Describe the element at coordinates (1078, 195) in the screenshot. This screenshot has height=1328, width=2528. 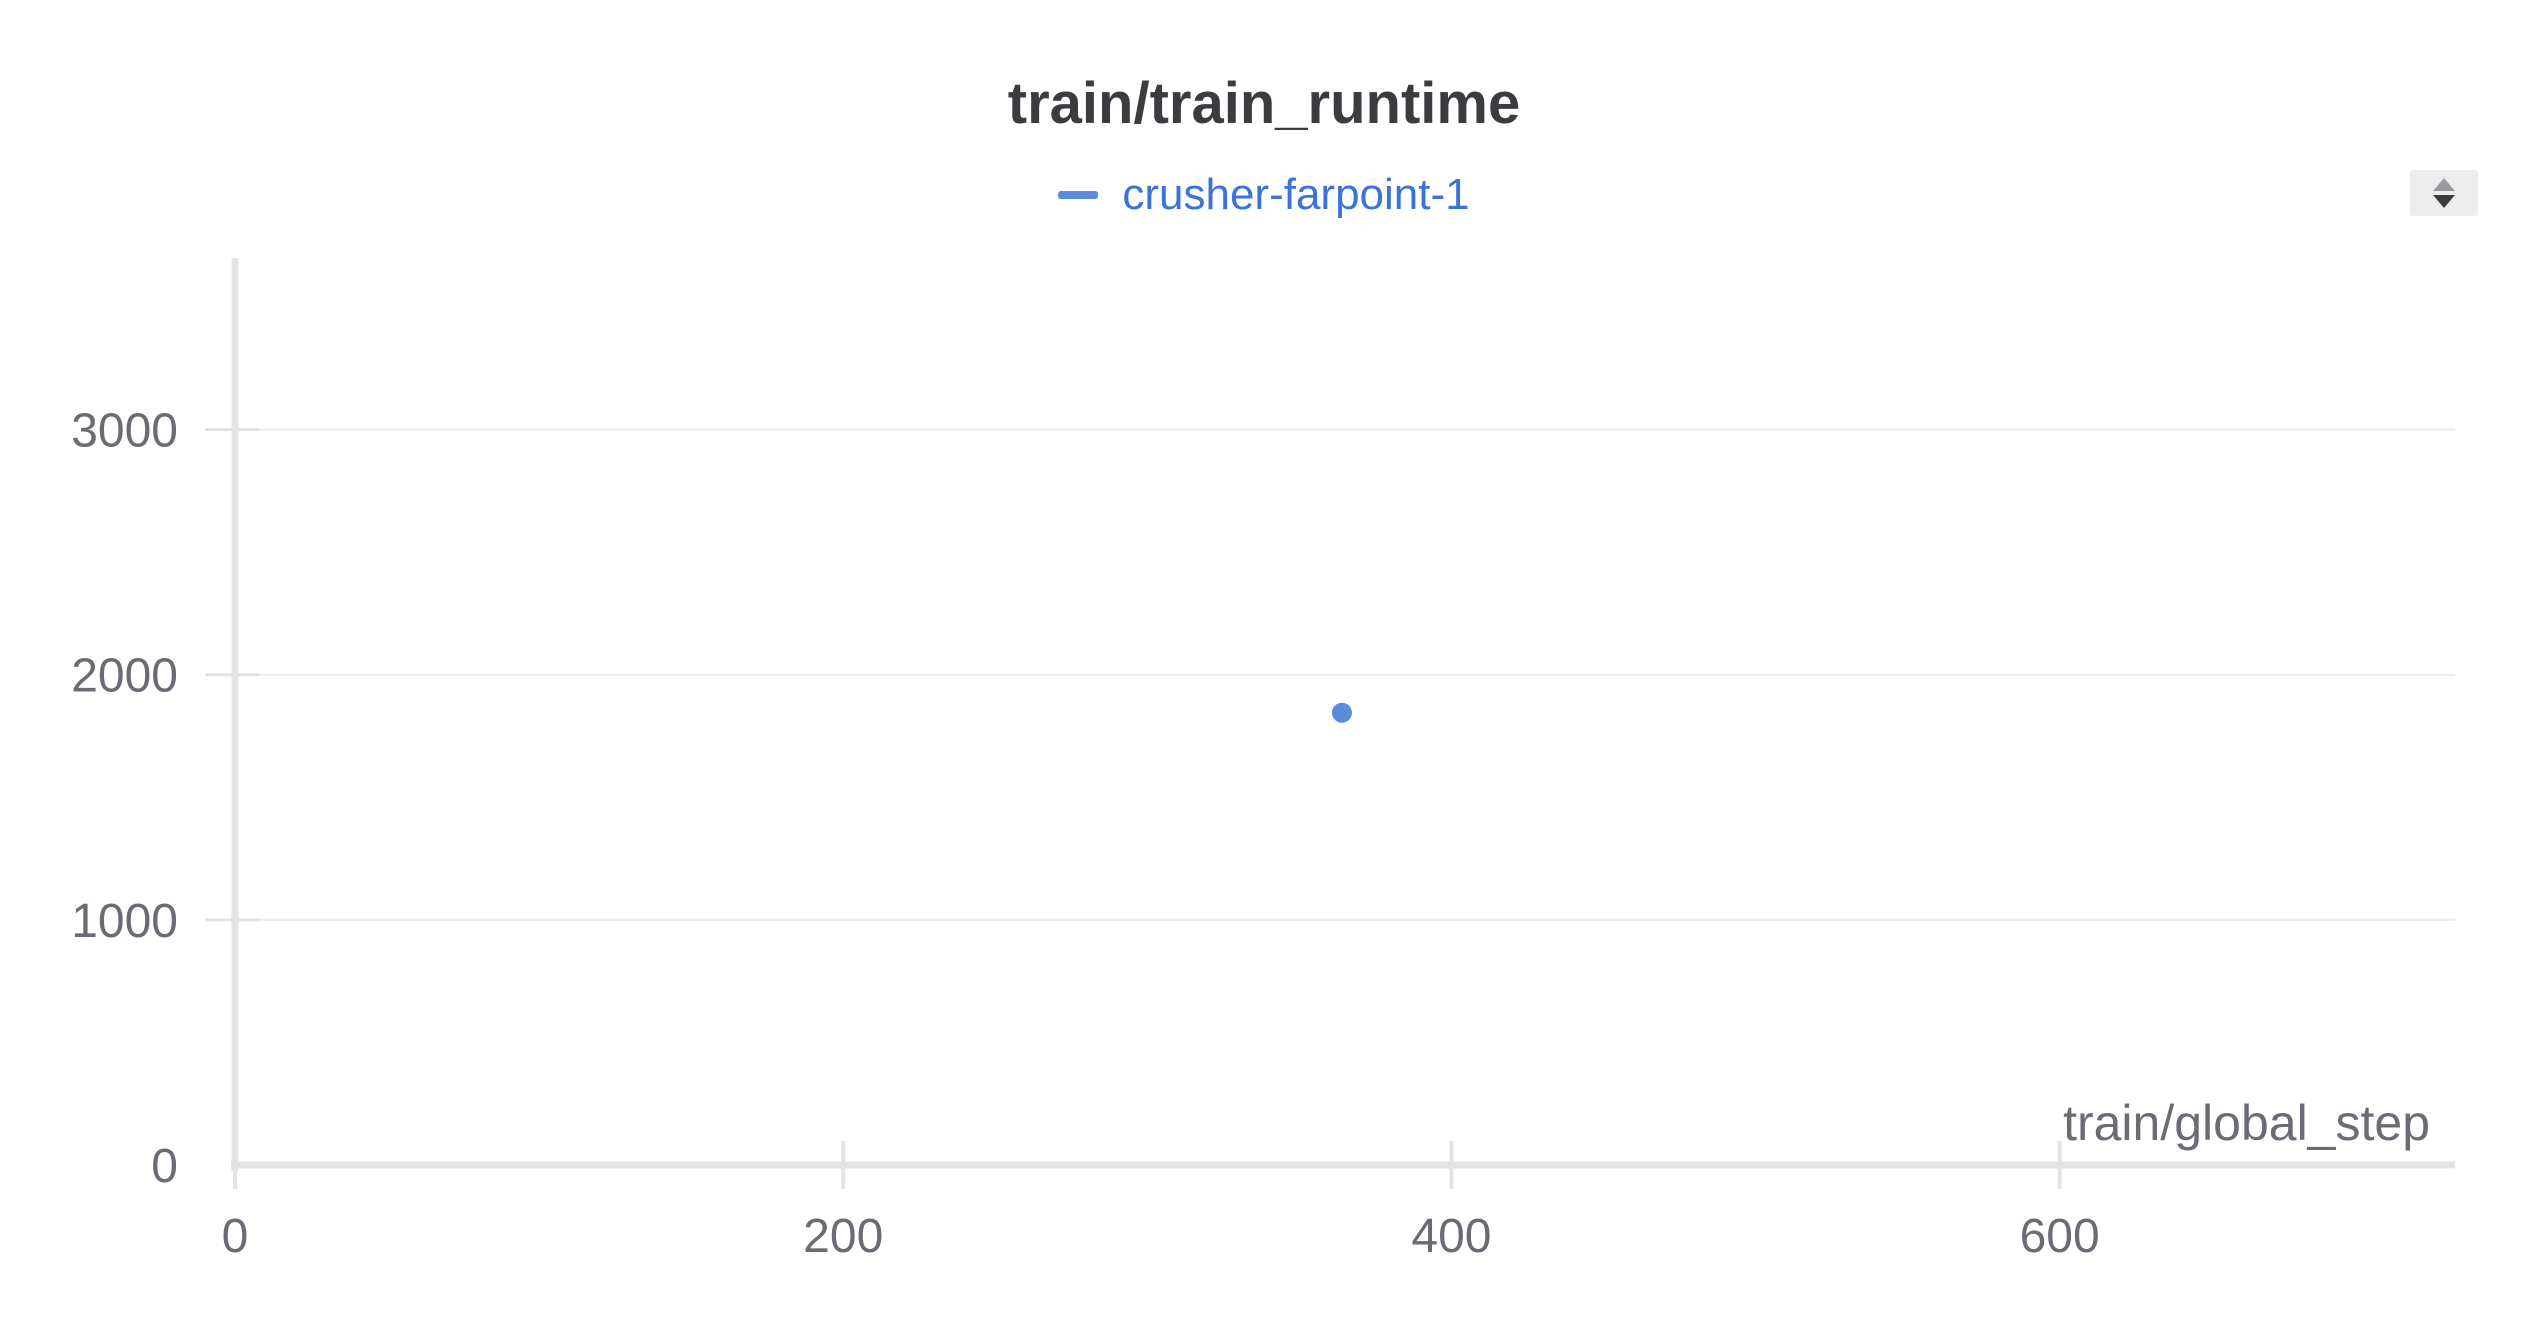
I see `legend-swatch` at that location.